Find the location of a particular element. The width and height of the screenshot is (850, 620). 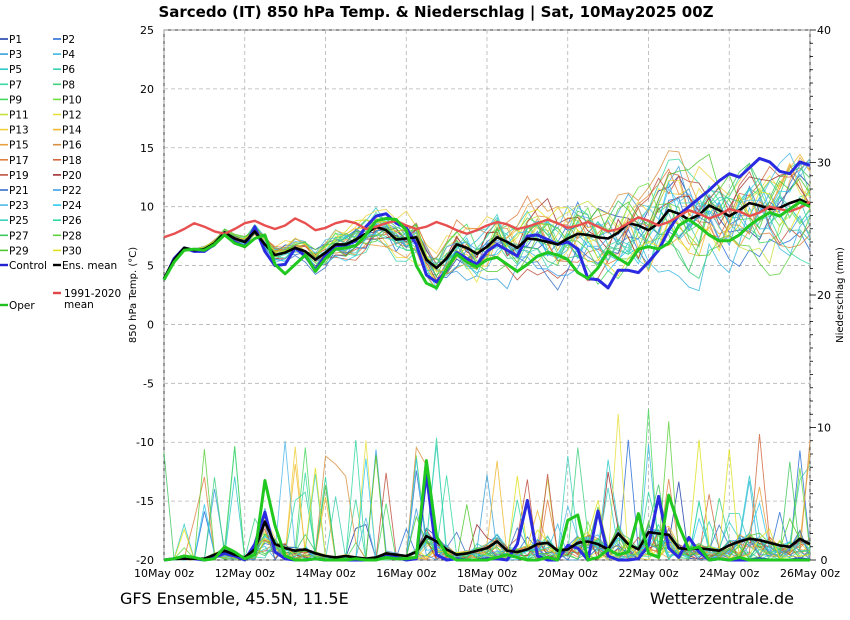

series-ens-mean-precip is located at coordinates (487, 541).